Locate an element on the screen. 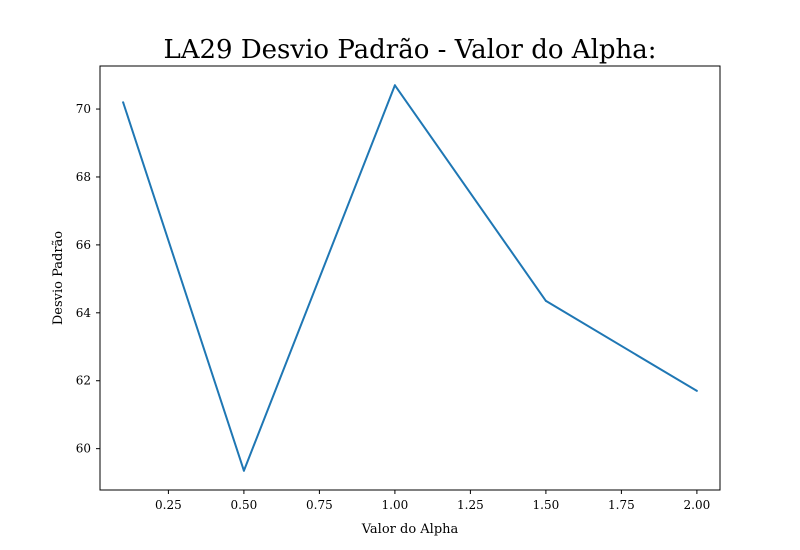 The width and height of the screenshot is (800, 550). y-tick-label: 60 is located at coordinates (83, 449).